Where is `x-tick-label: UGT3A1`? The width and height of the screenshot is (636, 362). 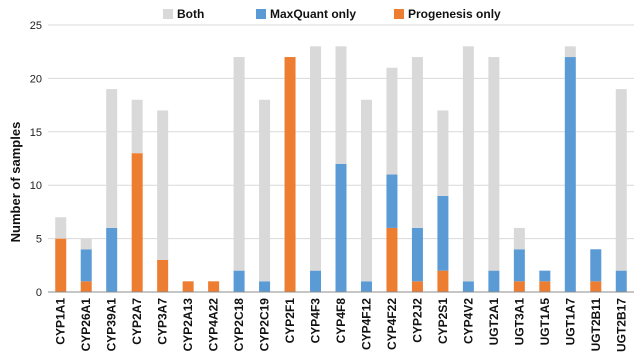 x-tick-label: UGT3A1 is located at coordinates (519, 322).